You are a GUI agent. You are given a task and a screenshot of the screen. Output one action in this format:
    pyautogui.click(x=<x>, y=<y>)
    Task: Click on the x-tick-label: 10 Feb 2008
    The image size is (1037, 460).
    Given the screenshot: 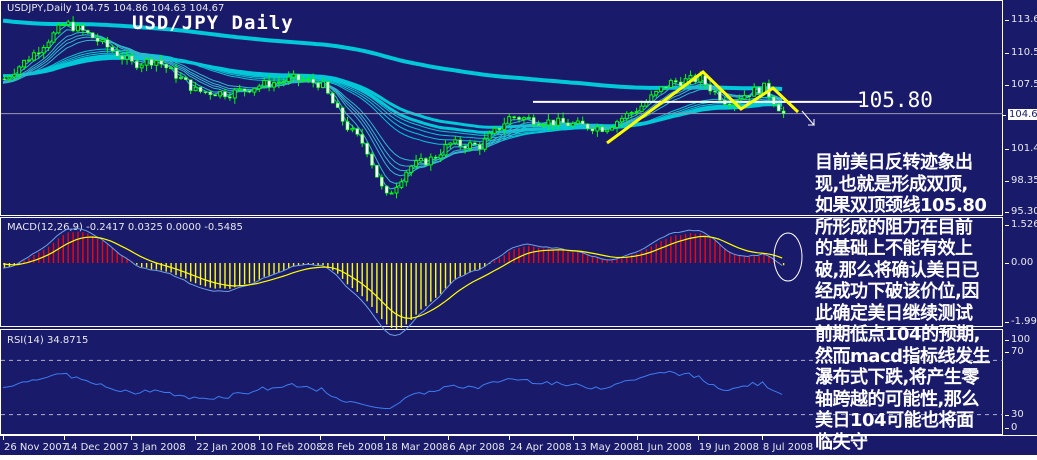 What is the action you would take?
    pyautogui.click(x=291, y=447)
    